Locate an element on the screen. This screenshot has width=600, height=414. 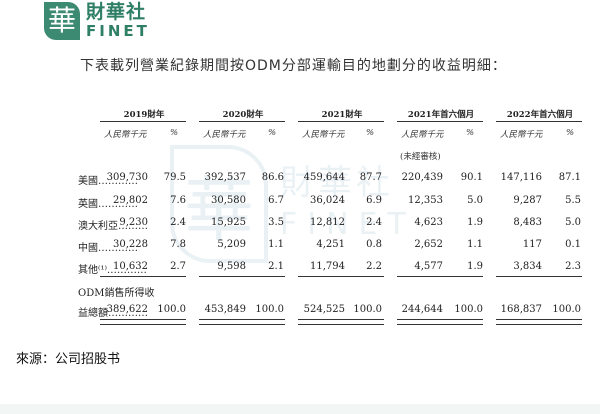
table-cell: 459,644 is located at coordinates (324, 177).